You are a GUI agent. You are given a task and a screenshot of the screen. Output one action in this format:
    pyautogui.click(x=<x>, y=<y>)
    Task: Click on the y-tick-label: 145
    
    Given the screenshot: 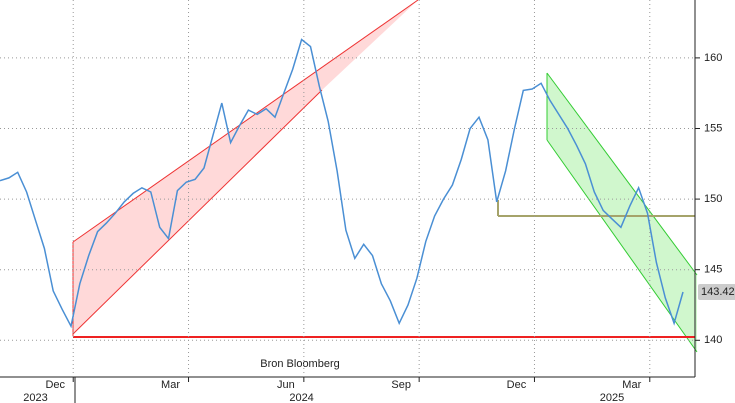 What is the action you would take?
    pyautogui.click(x=713, y=270)
    